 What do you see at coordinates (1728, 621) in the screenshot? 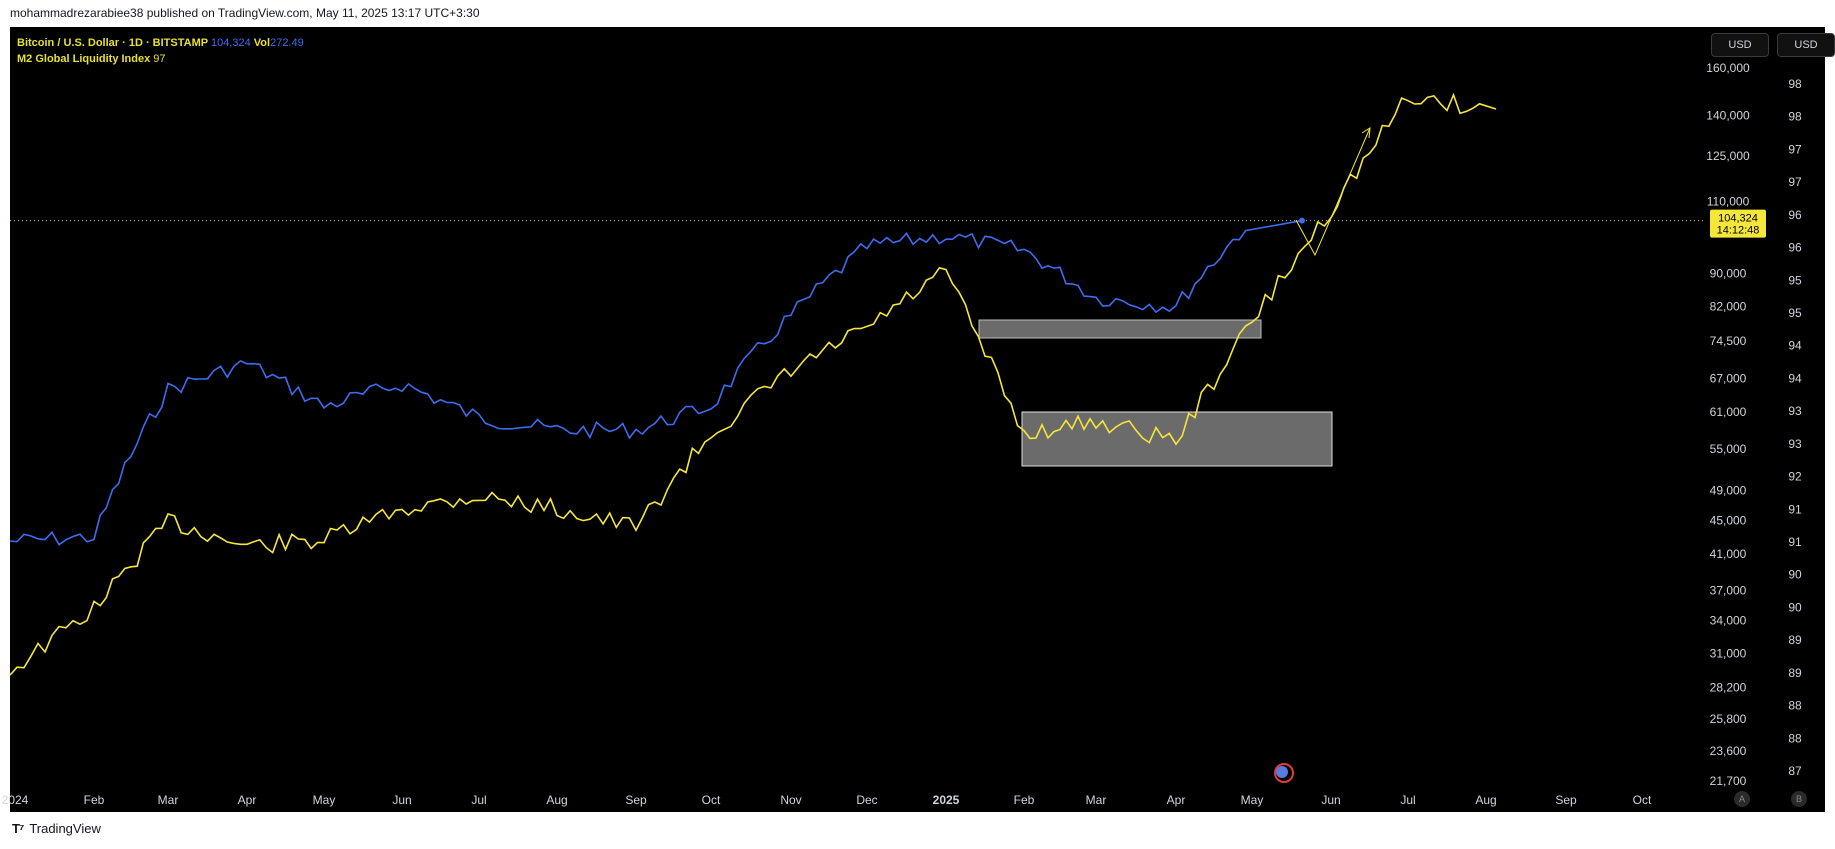
I see `price-tick-label: 34,000` at bounding box center [1728, 621].